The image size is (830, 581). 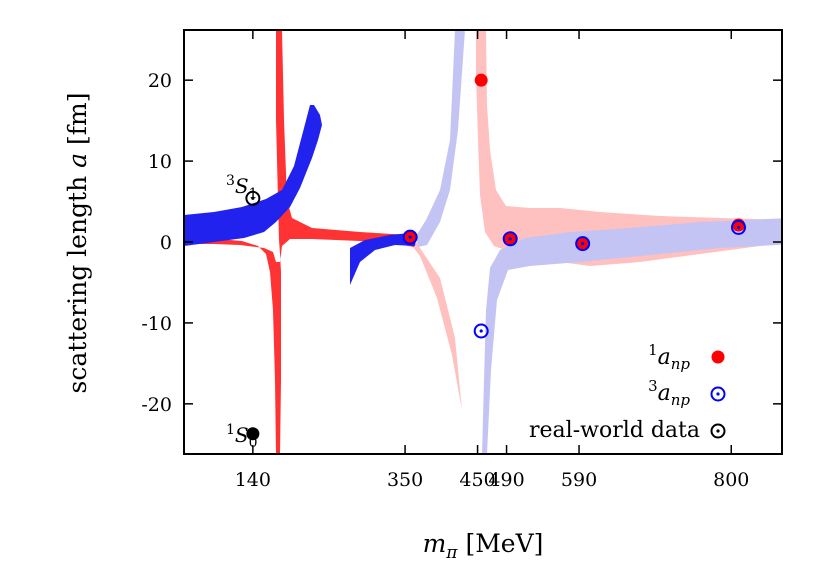 What do you see at coordinates (160, 81) in the screenshot?
I see `y-tick-label: 20` at bounding box center [160, 81].